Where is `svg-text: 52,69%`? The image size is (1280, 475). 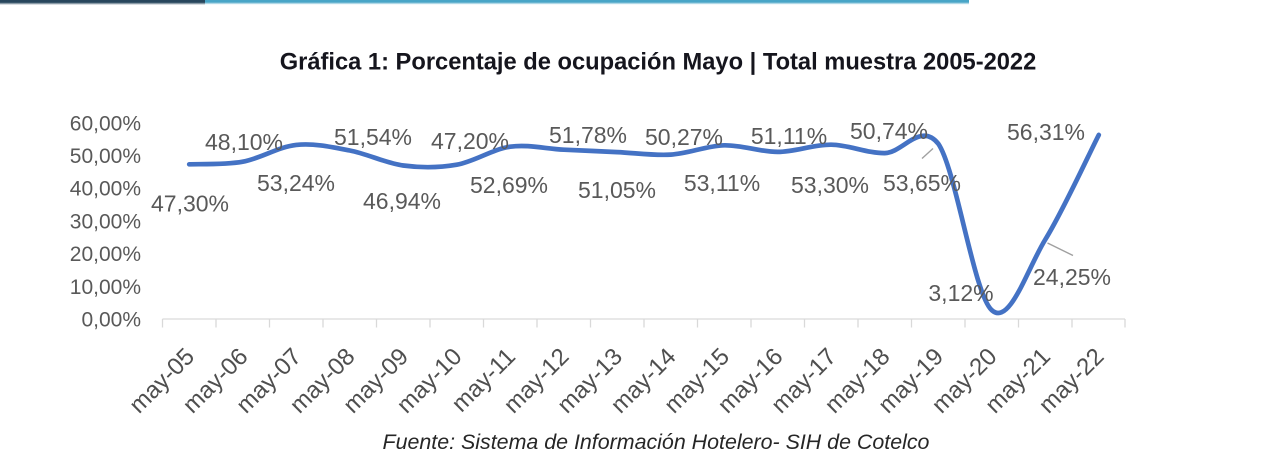
svg-text: 52,69% is located at coordinates (509, 185).